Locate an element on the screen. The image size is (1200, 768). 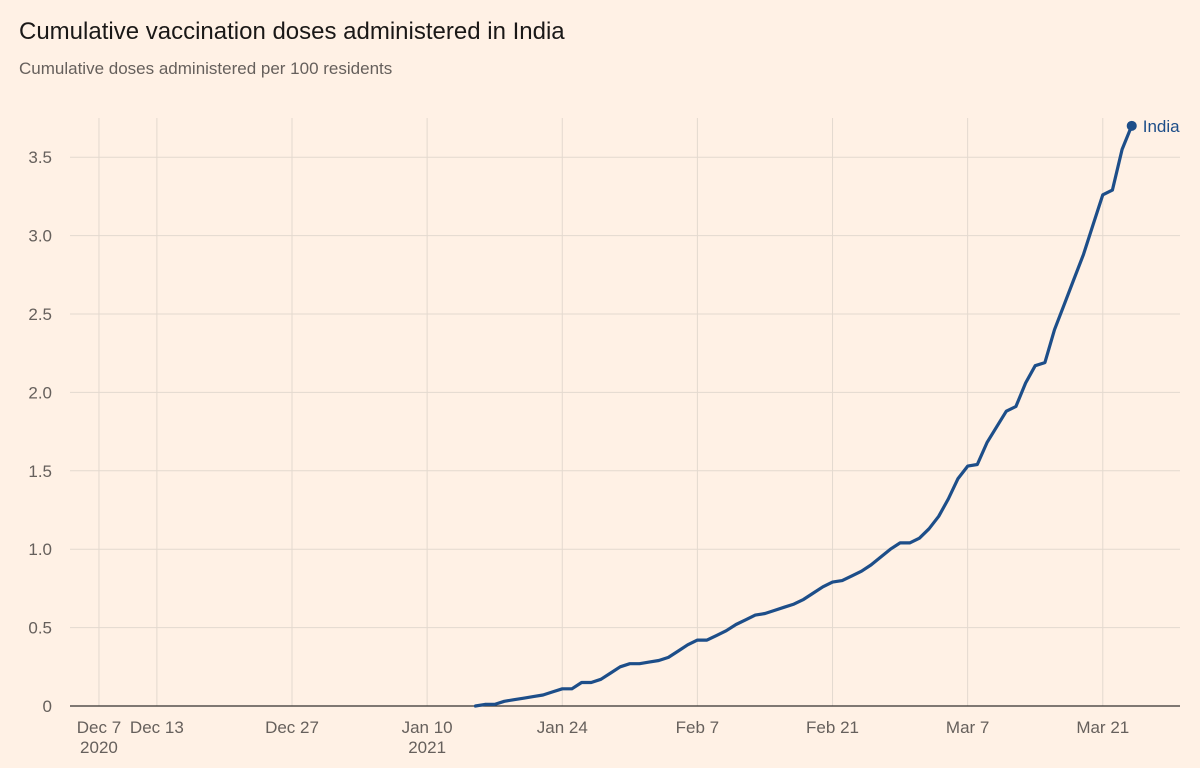
y-tick-label: 2.5 is located at coordinates (40, 314).